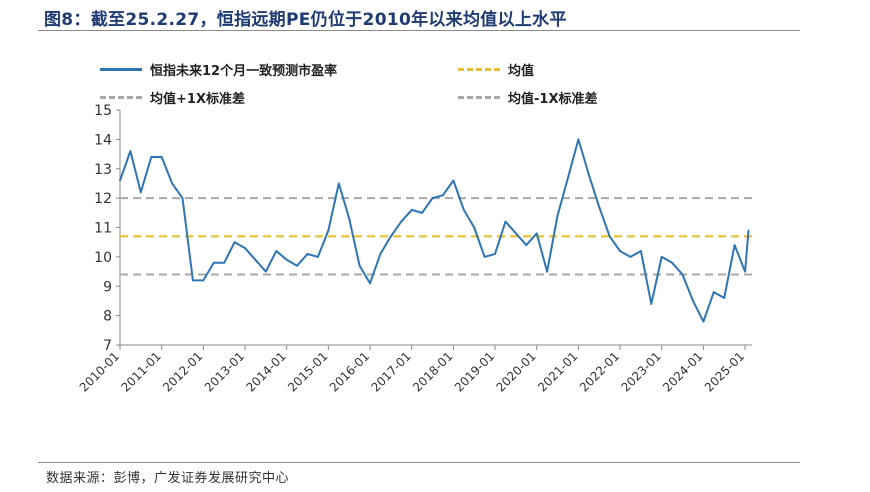 The image size is (870, 492). Describe the element at coordinates (479, 69) in the screenshot. I see `legend-swatch-mean` at that location.